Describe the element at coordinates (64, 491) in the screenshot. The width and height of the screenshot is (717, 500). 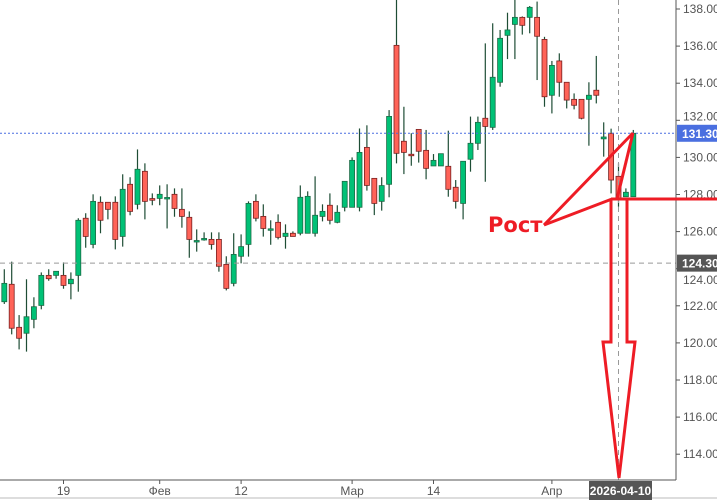
I see `x-tick-label: 19` at that location.